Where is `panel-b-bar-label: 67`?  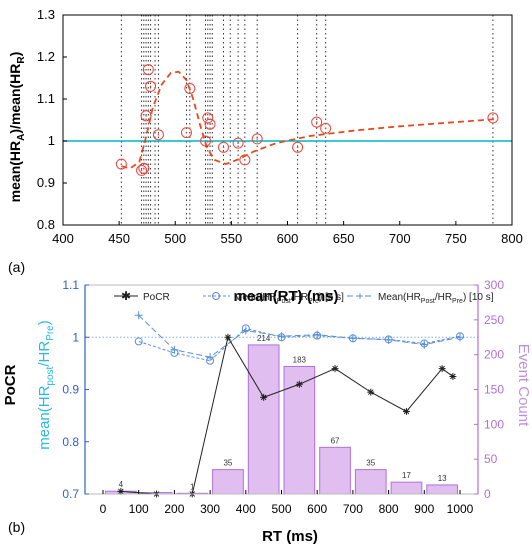
panel-b-bar-label: 67 is located at coordinates (335, 440).